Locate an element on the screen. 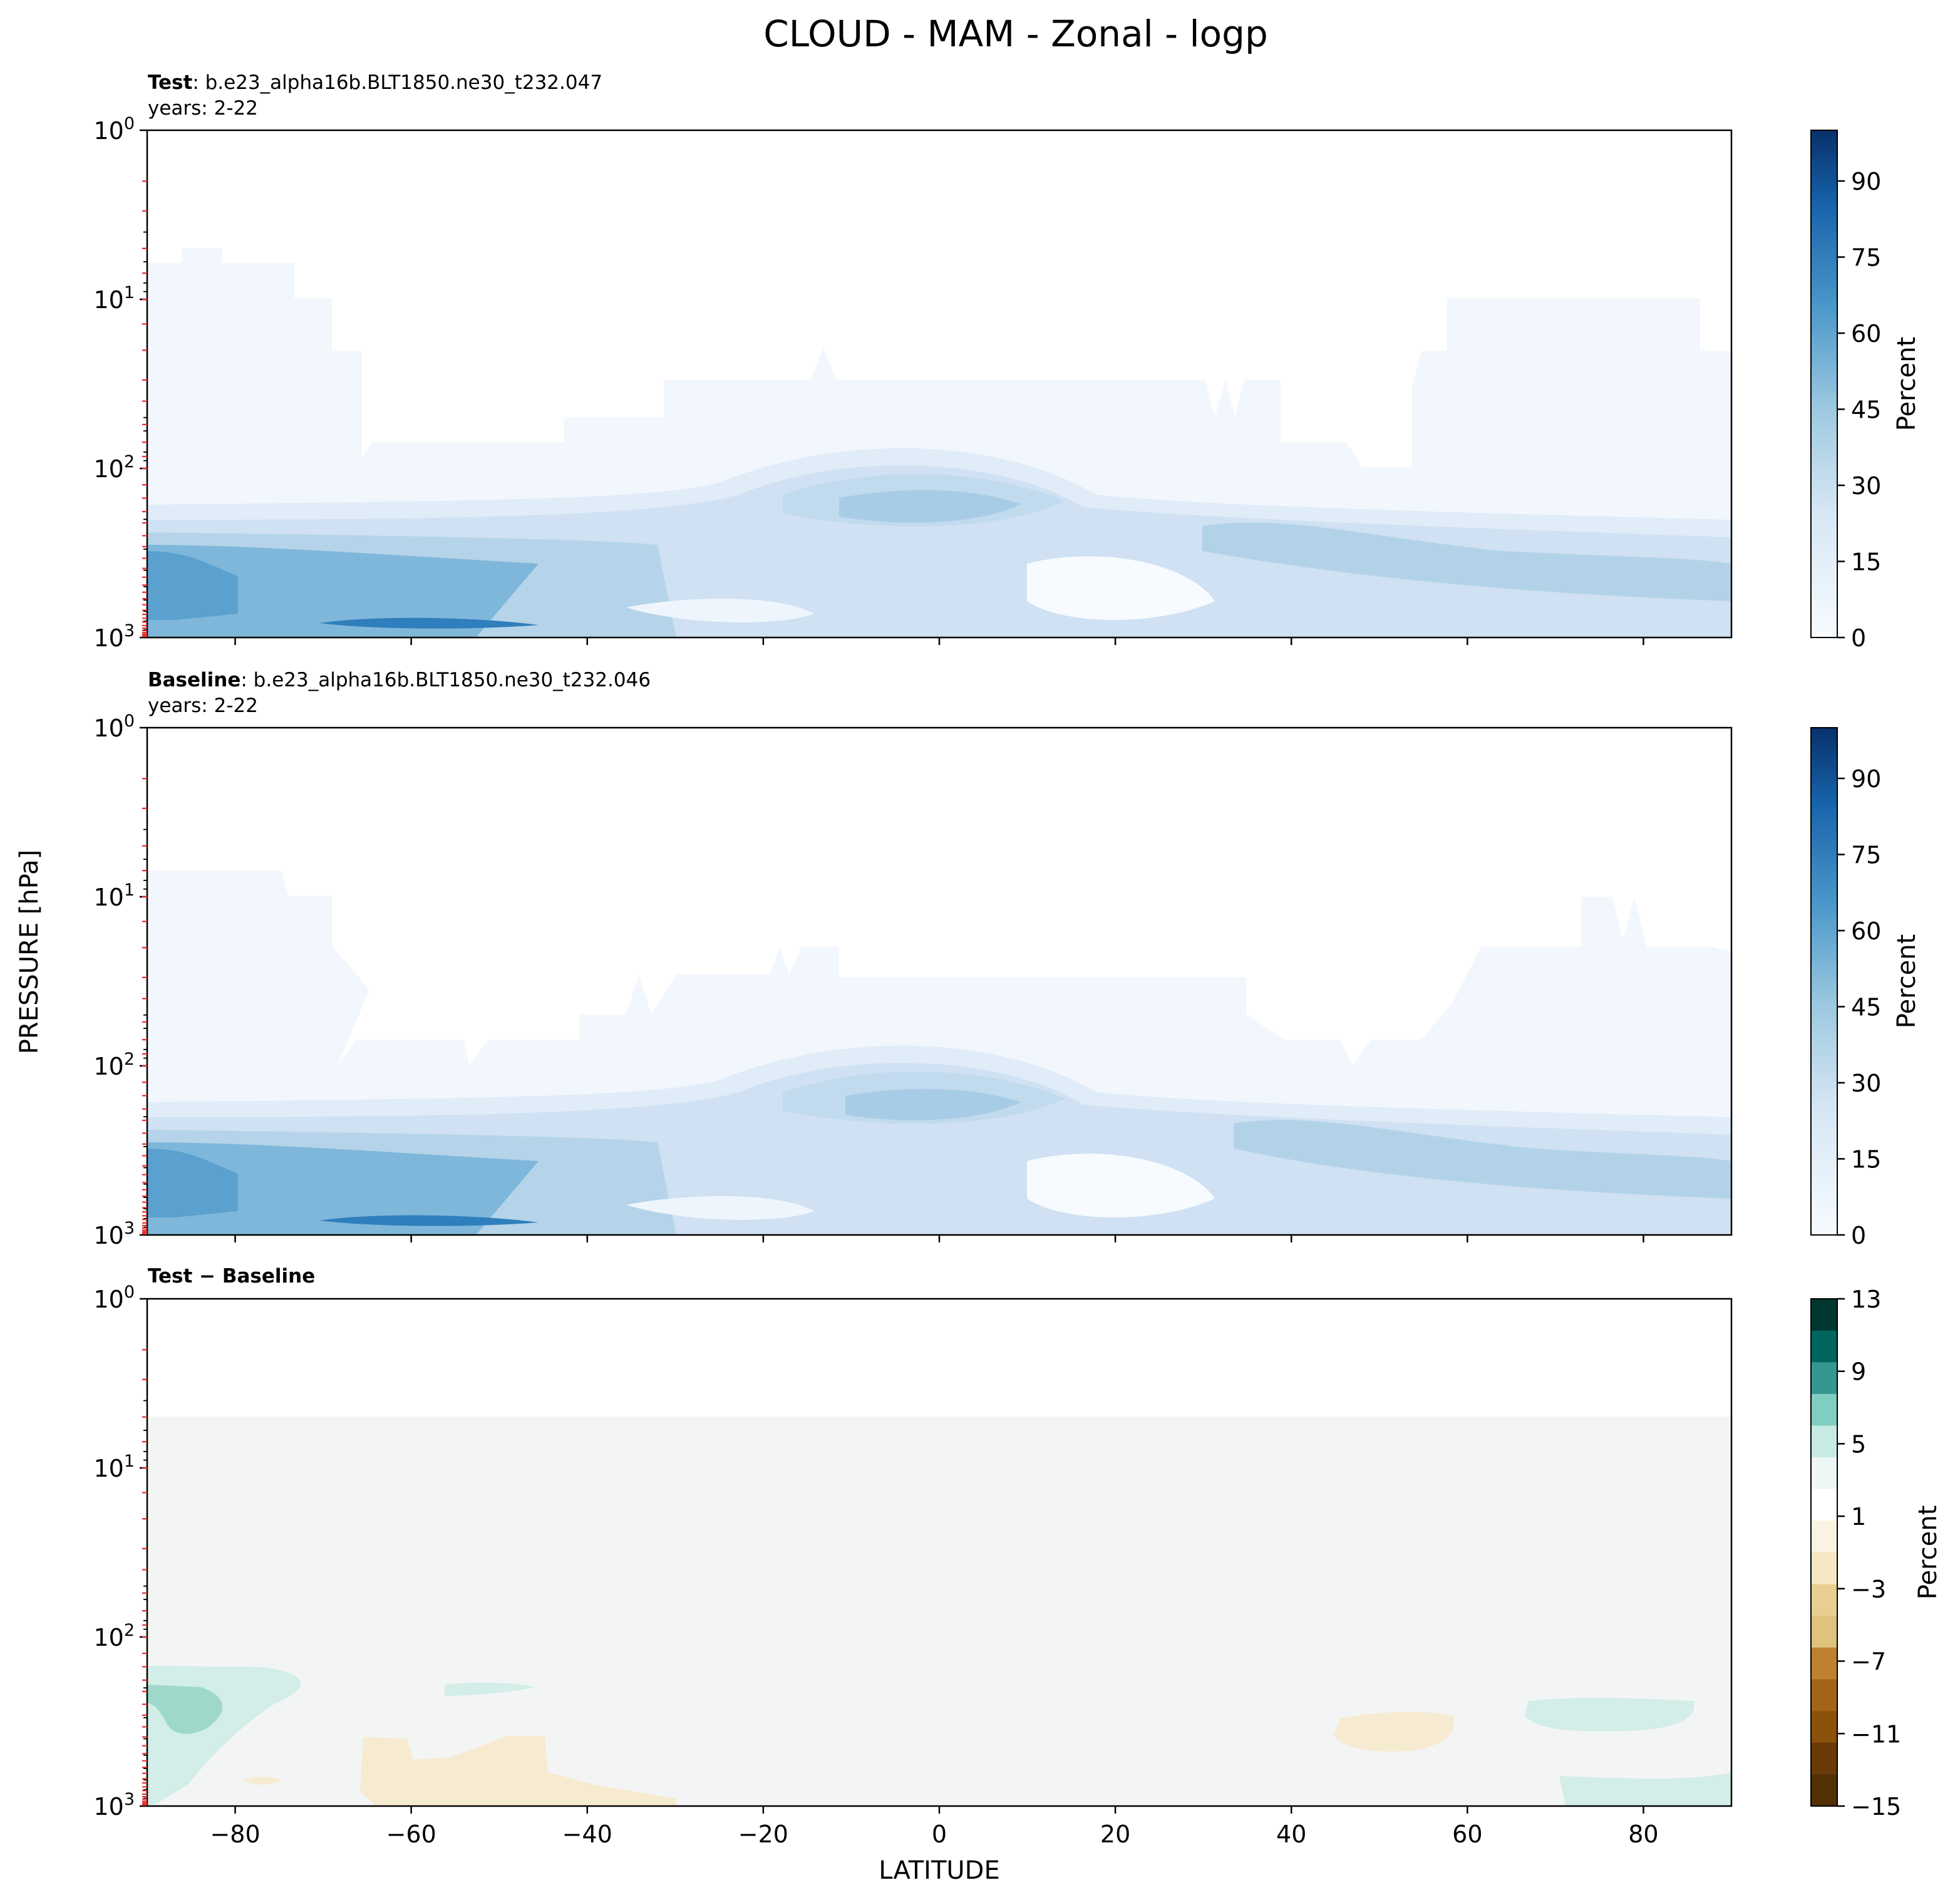  colorbar-tick-label: 13 is located at coordinates (1866, 1299).